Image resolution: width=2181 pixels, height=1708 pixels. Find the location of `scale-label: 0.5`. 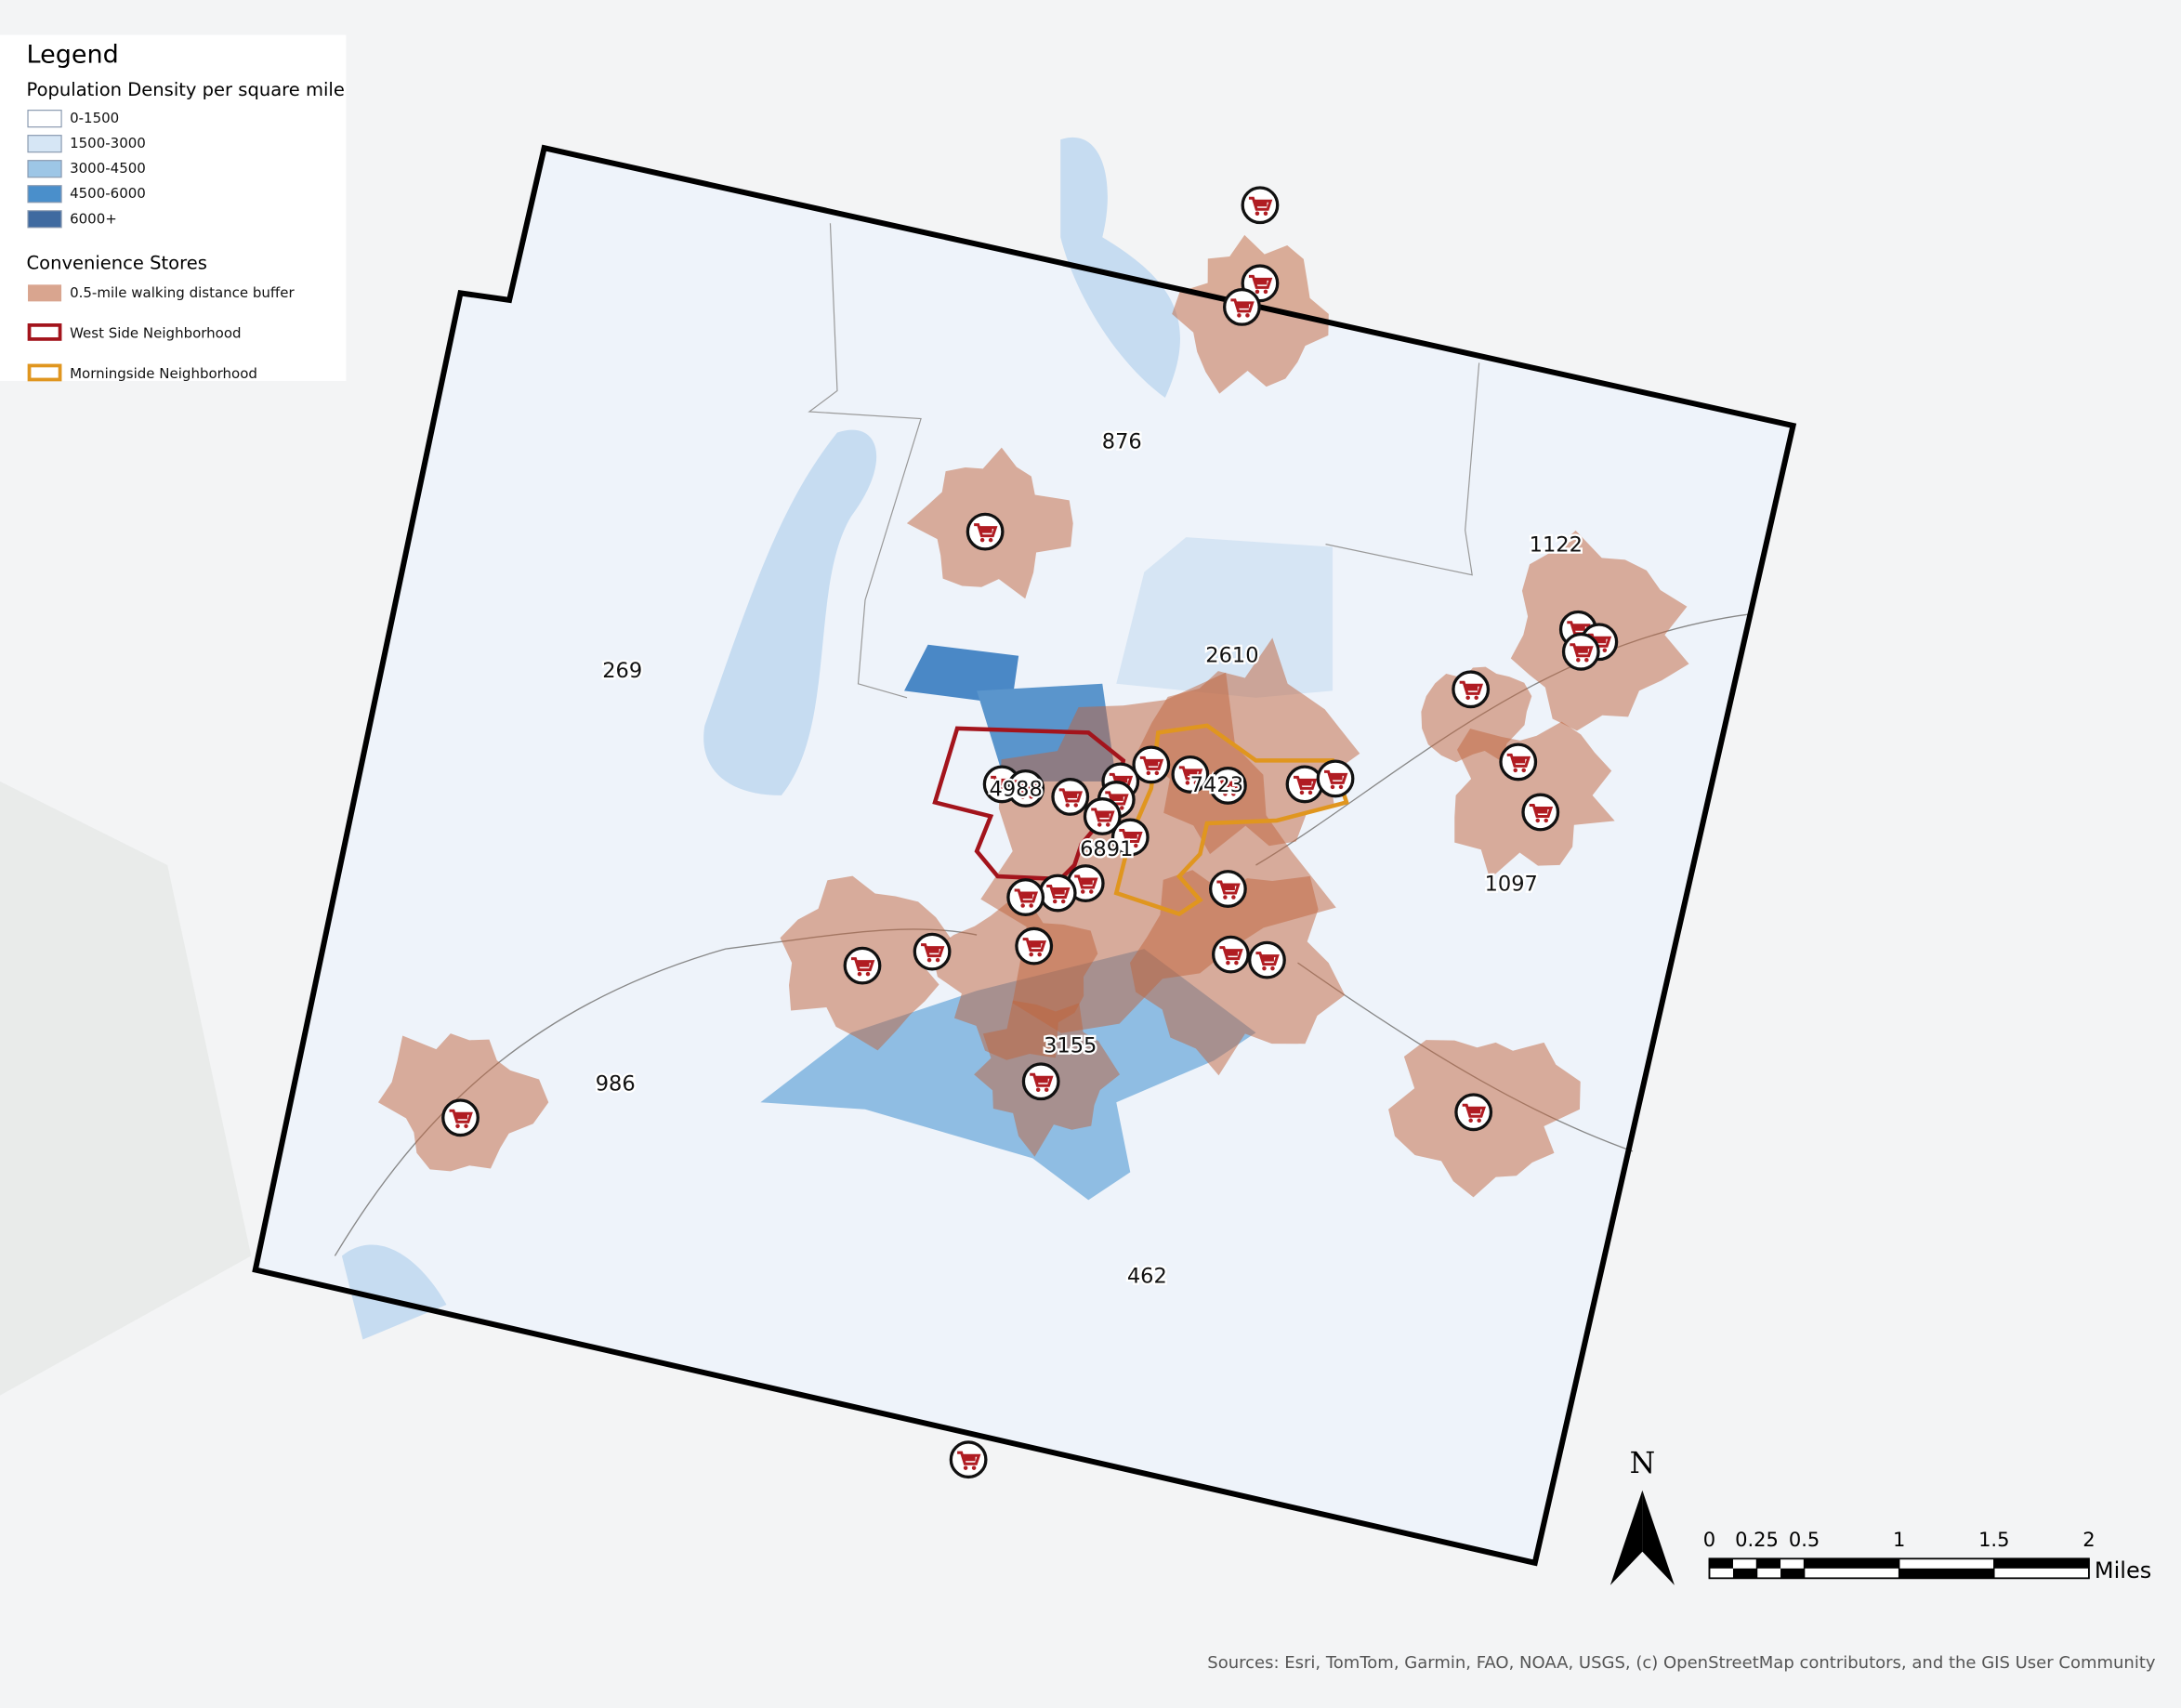

scale-label: 0.5 is located at coordinates (1804, 1539).